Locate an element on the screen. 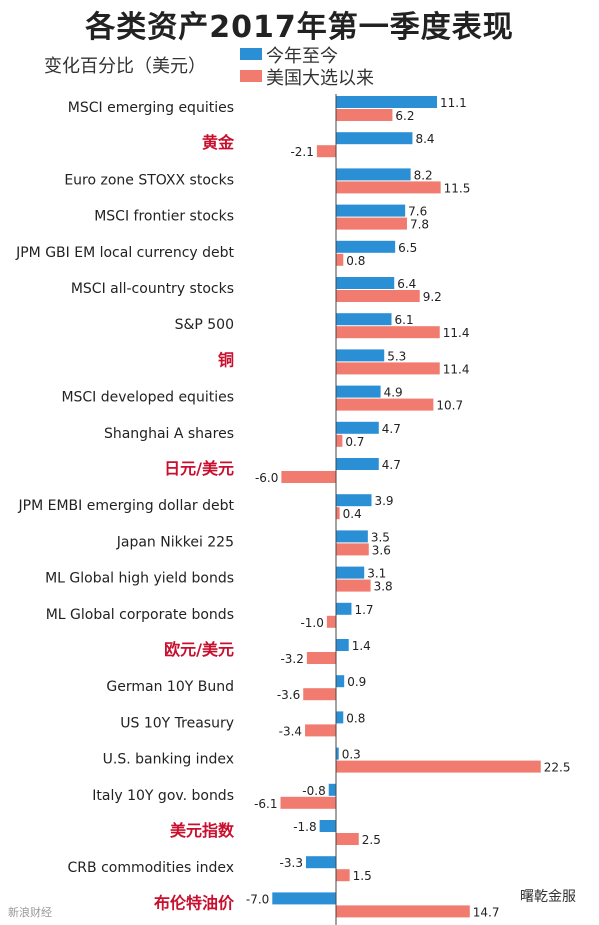 This screenshot has height=925, width=599. category-label: Shanghai A shares is located at coordinates (169, 434).